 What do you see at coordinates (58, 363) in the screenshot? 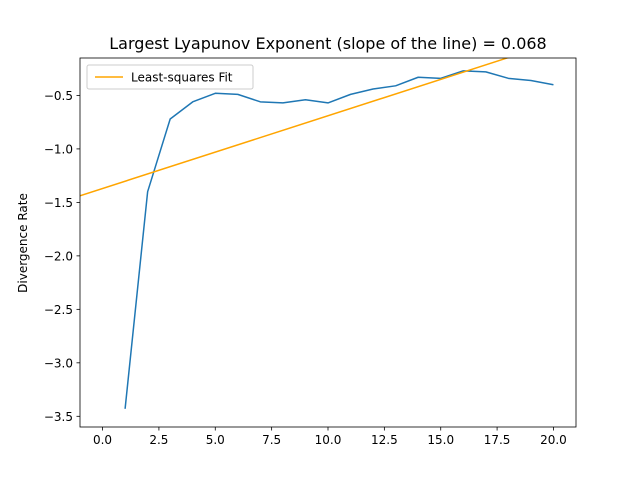
I see `y-tick-label: −3.0` at bounding box center [58, 363].